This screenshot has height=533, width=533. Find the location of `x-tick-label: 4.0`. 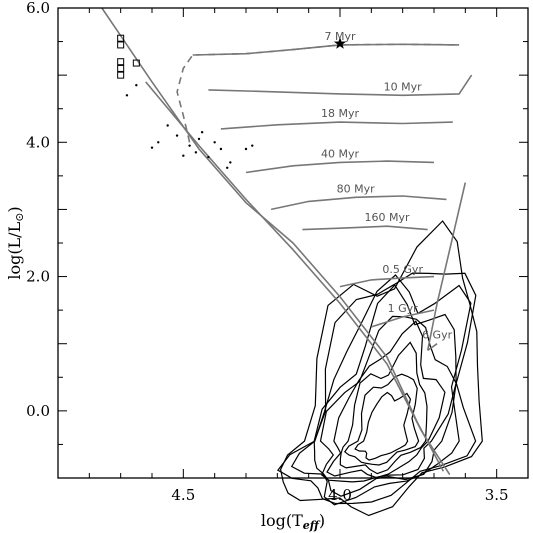

x-tick-label: 4.0 is located at coordinates (340, 495).